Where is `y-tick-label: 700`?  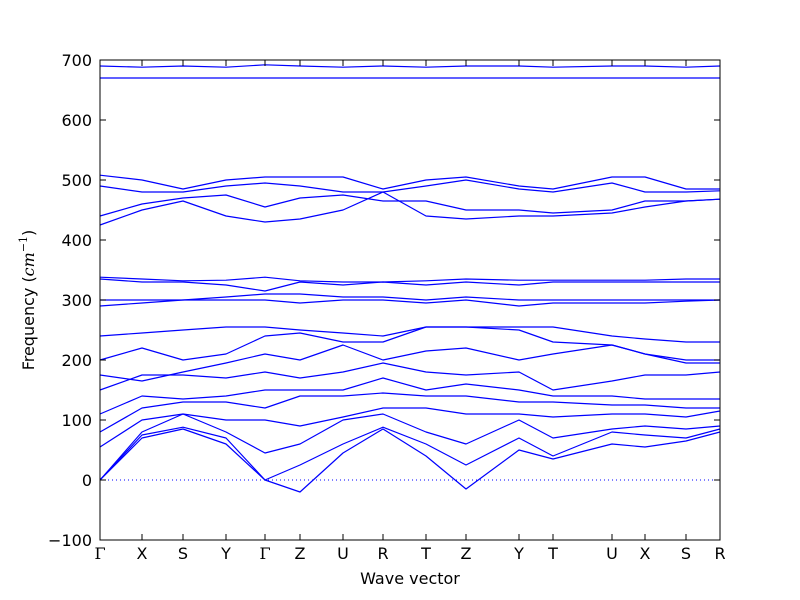
y-tick-label: 700 is located at coordinates (76, 60).